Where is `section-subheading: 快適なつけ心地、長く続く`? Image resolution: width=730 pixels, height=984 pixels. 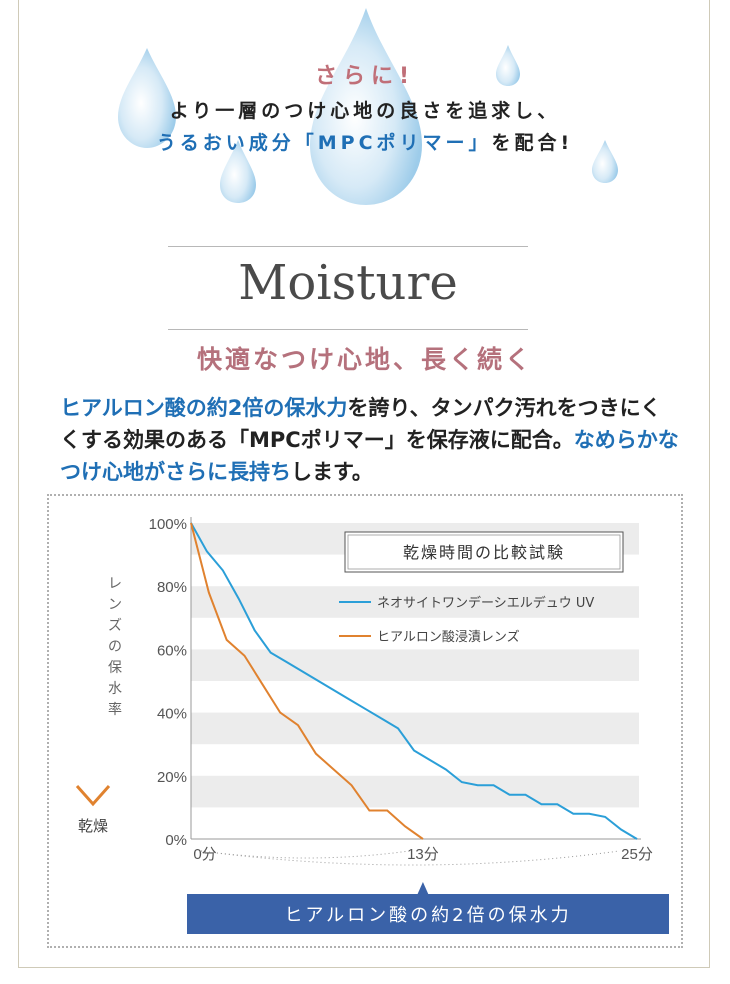 section-subheading: 快適なつけ心地、長く続く is located at coordinates (364, 359).